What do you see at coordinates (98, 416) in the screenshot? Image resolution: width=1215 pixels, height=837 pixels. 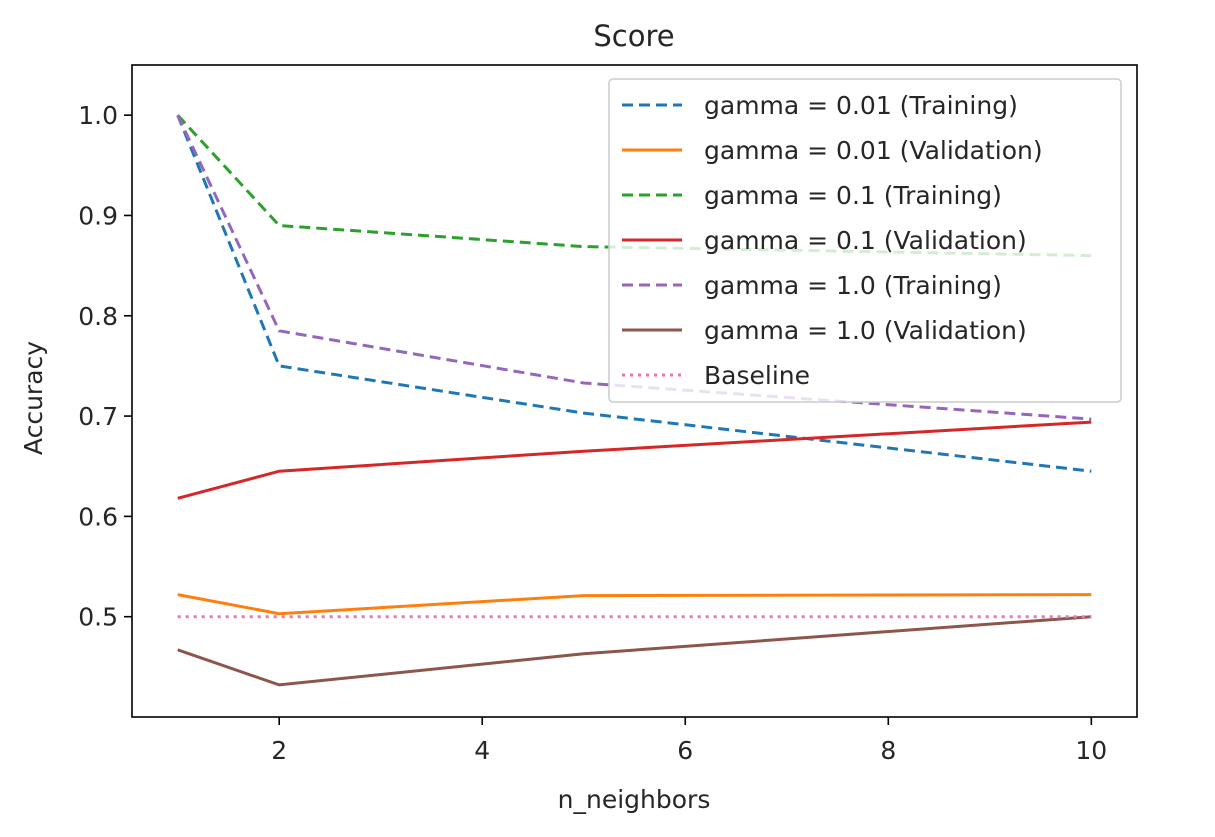 I see `y-tick-label: 0.7` at bounding box center [98, 416].